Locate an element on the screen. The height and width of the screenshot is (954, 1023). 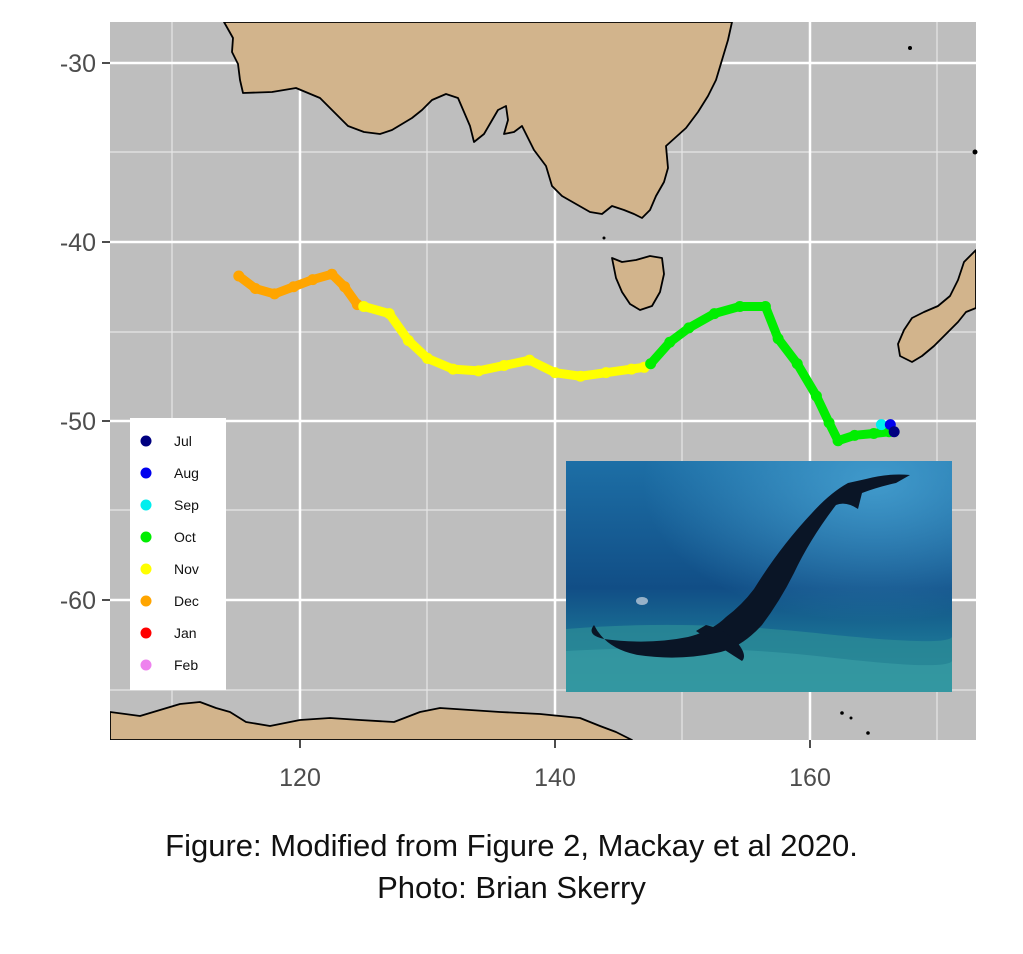
antarctica-landmass is located at coordinates (371, 720).